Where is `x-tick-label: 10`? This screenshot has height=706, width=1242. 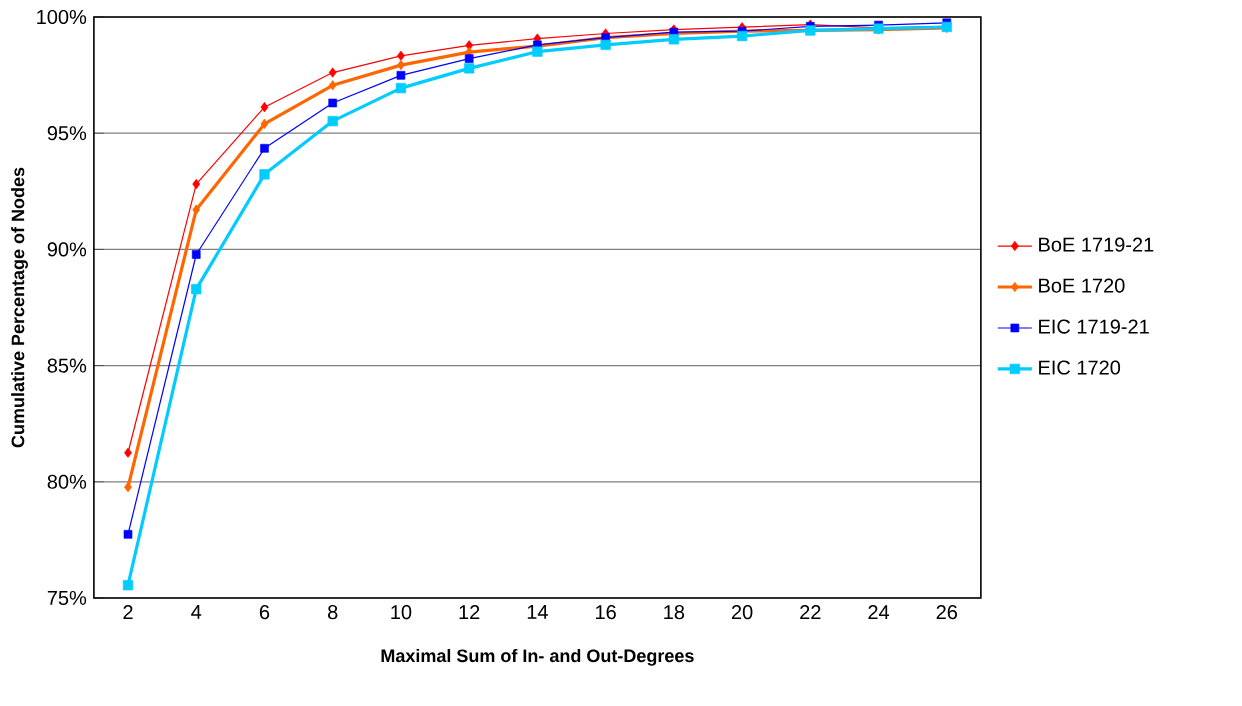
x-tick-label: 10 is located at coordinates (401, 612).